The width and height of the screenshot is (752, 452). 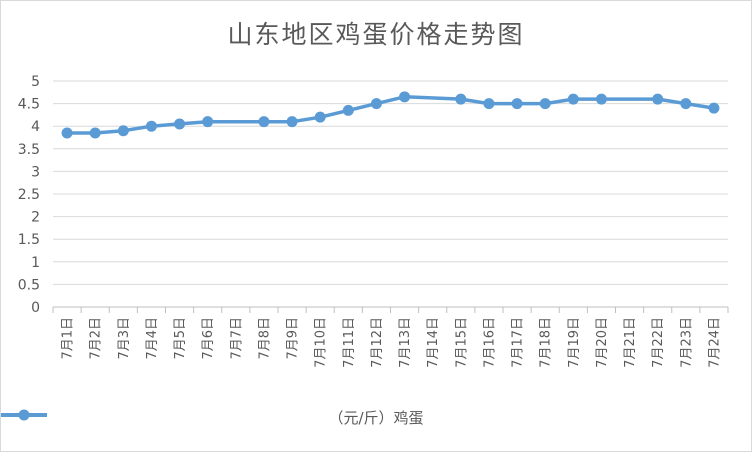 I want to click on legend: （元/斤）鸡蛋, so click(x=376, y=417).